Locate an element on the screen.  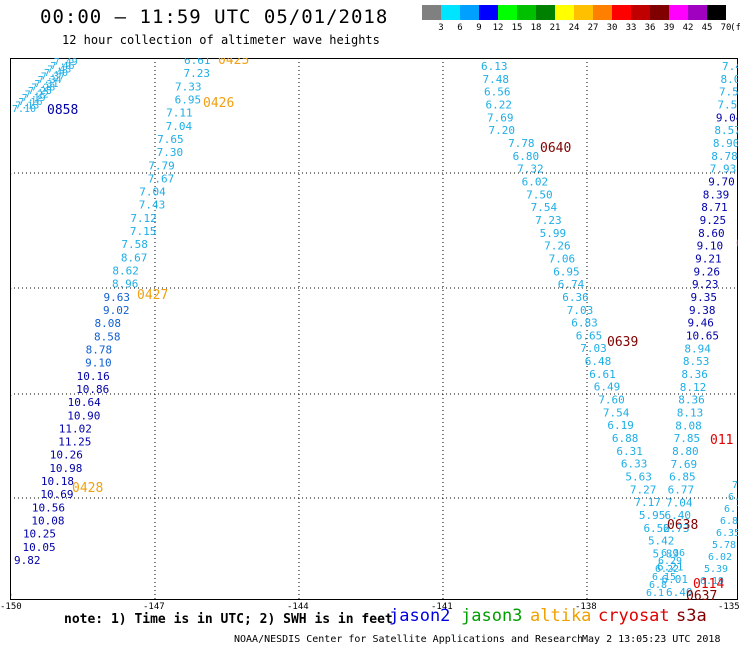
scale-label: 36 is located at coordinates (650, 28).